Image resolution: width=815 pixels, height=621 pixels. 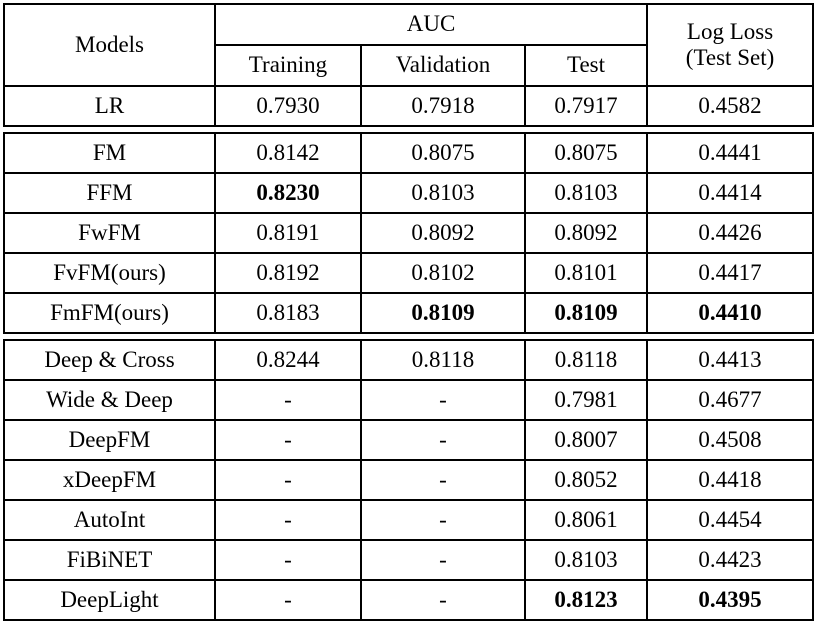 I want to click on table-row: LR 0.7930 0.7918 0.7917 0.4582, so click(x=409, y=106).